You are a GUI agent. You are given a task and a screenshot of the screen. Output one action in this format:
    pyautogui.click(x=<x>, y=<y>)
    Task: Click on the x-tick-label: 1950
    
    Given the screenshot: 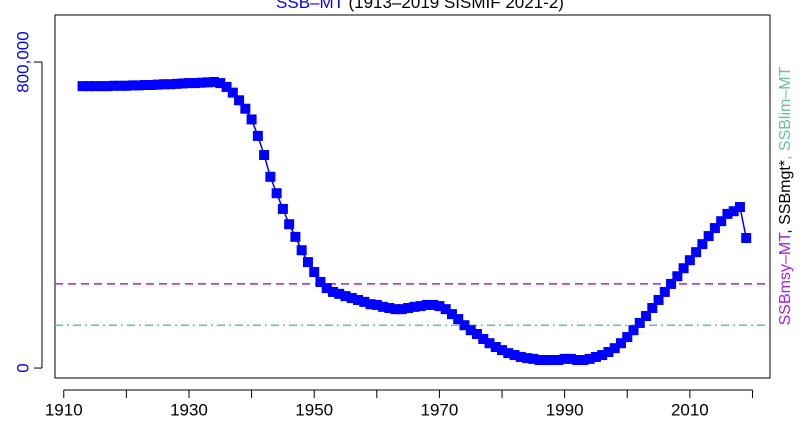 What is the action you would take?
    pyautogui.click(x=314, y=409)
    